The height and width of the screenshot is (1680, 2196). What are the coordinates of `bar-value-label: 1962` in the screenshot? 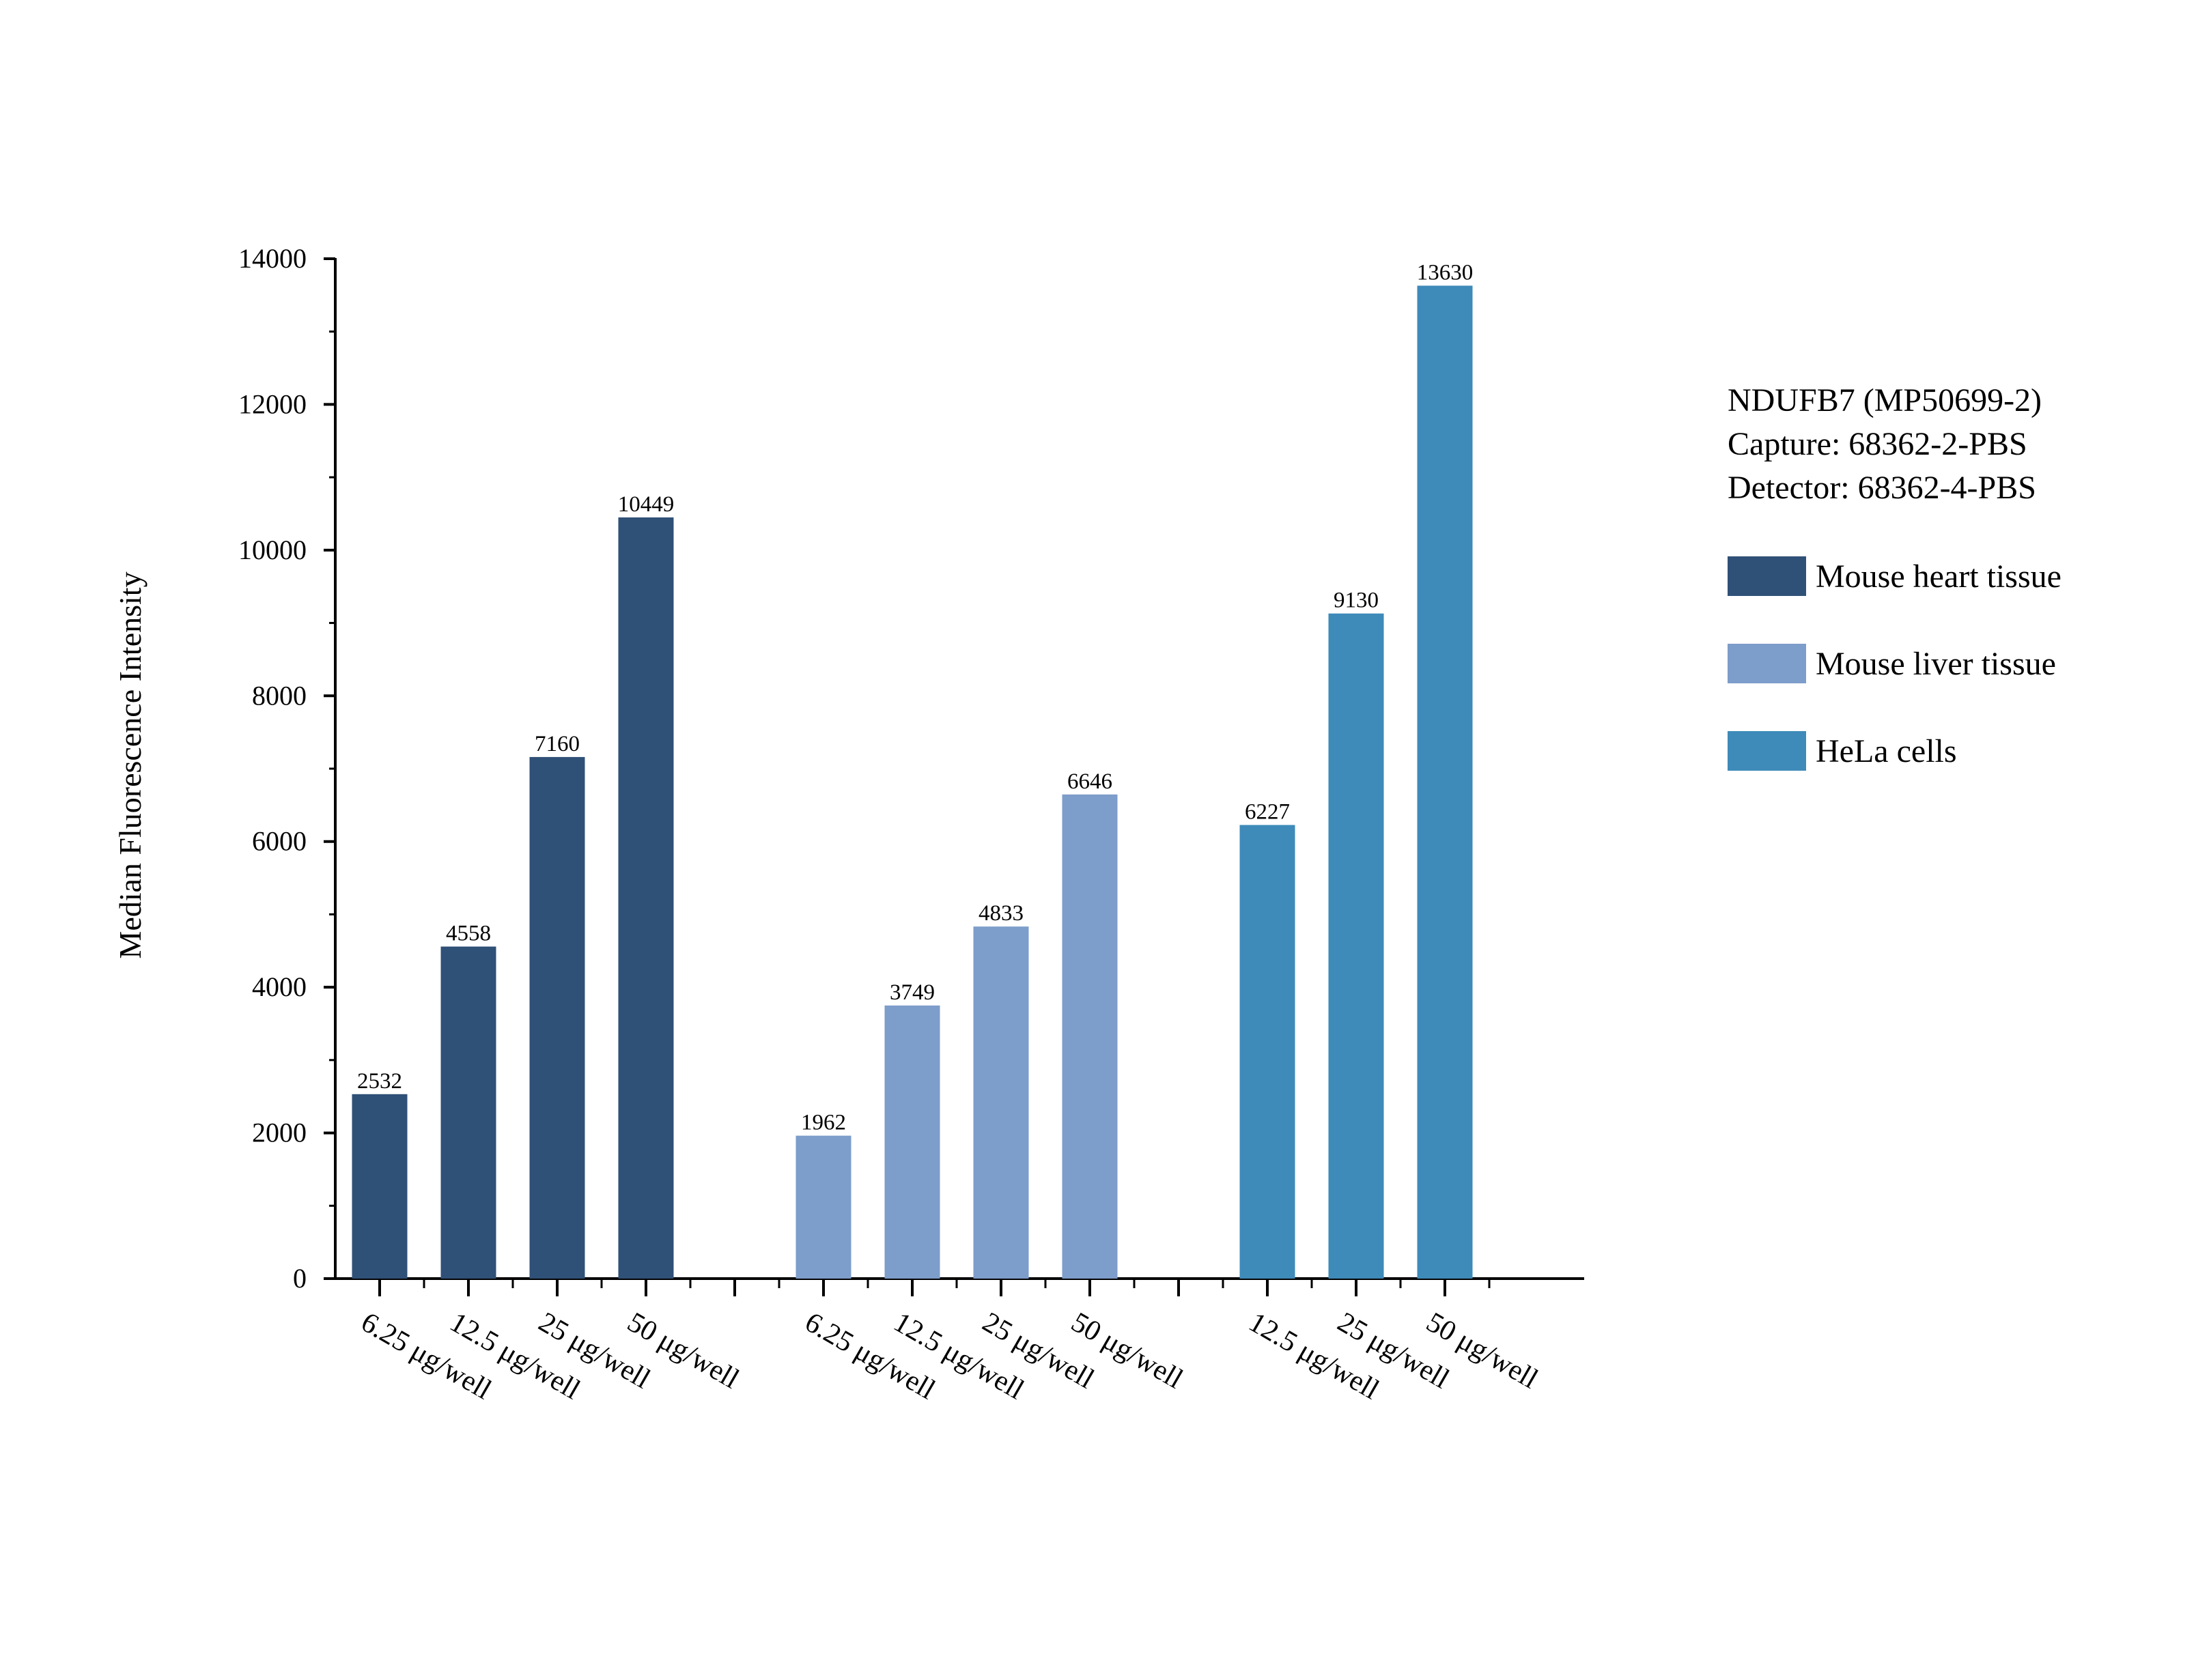 It's located at (823, 1123).